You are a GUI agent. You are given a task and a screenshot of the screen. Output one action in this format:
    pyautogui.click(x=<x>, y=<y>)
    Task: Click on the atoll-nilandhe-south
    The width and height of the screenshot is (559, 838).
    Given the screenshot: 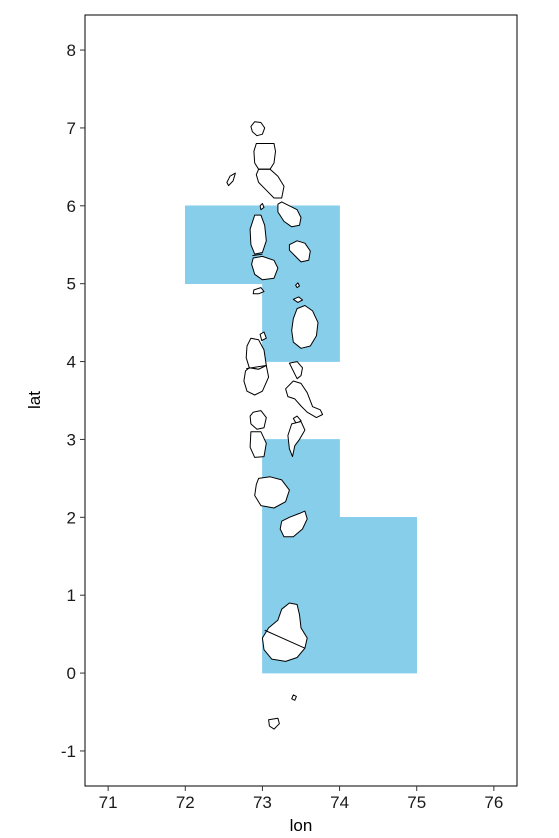 What is the action you would take?
    pyautogui.click(x=272, y=492)
    